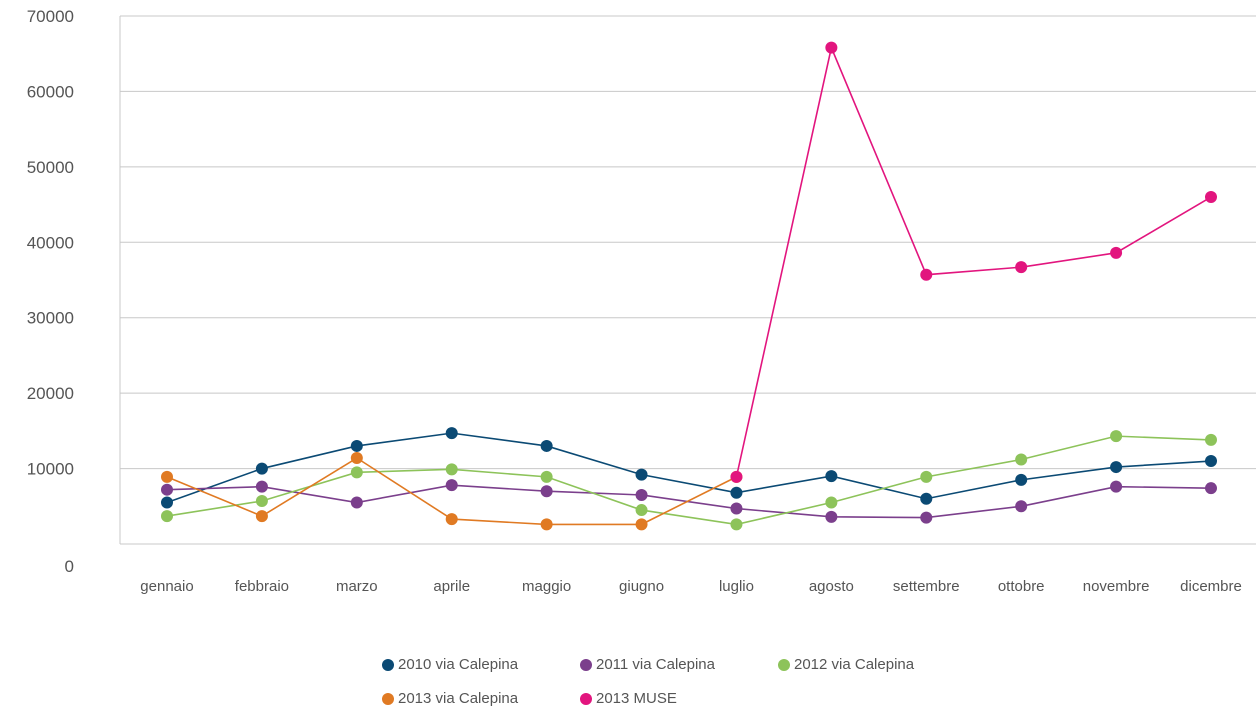  I want to click on y-tick-label: 0, so click(69, 566).